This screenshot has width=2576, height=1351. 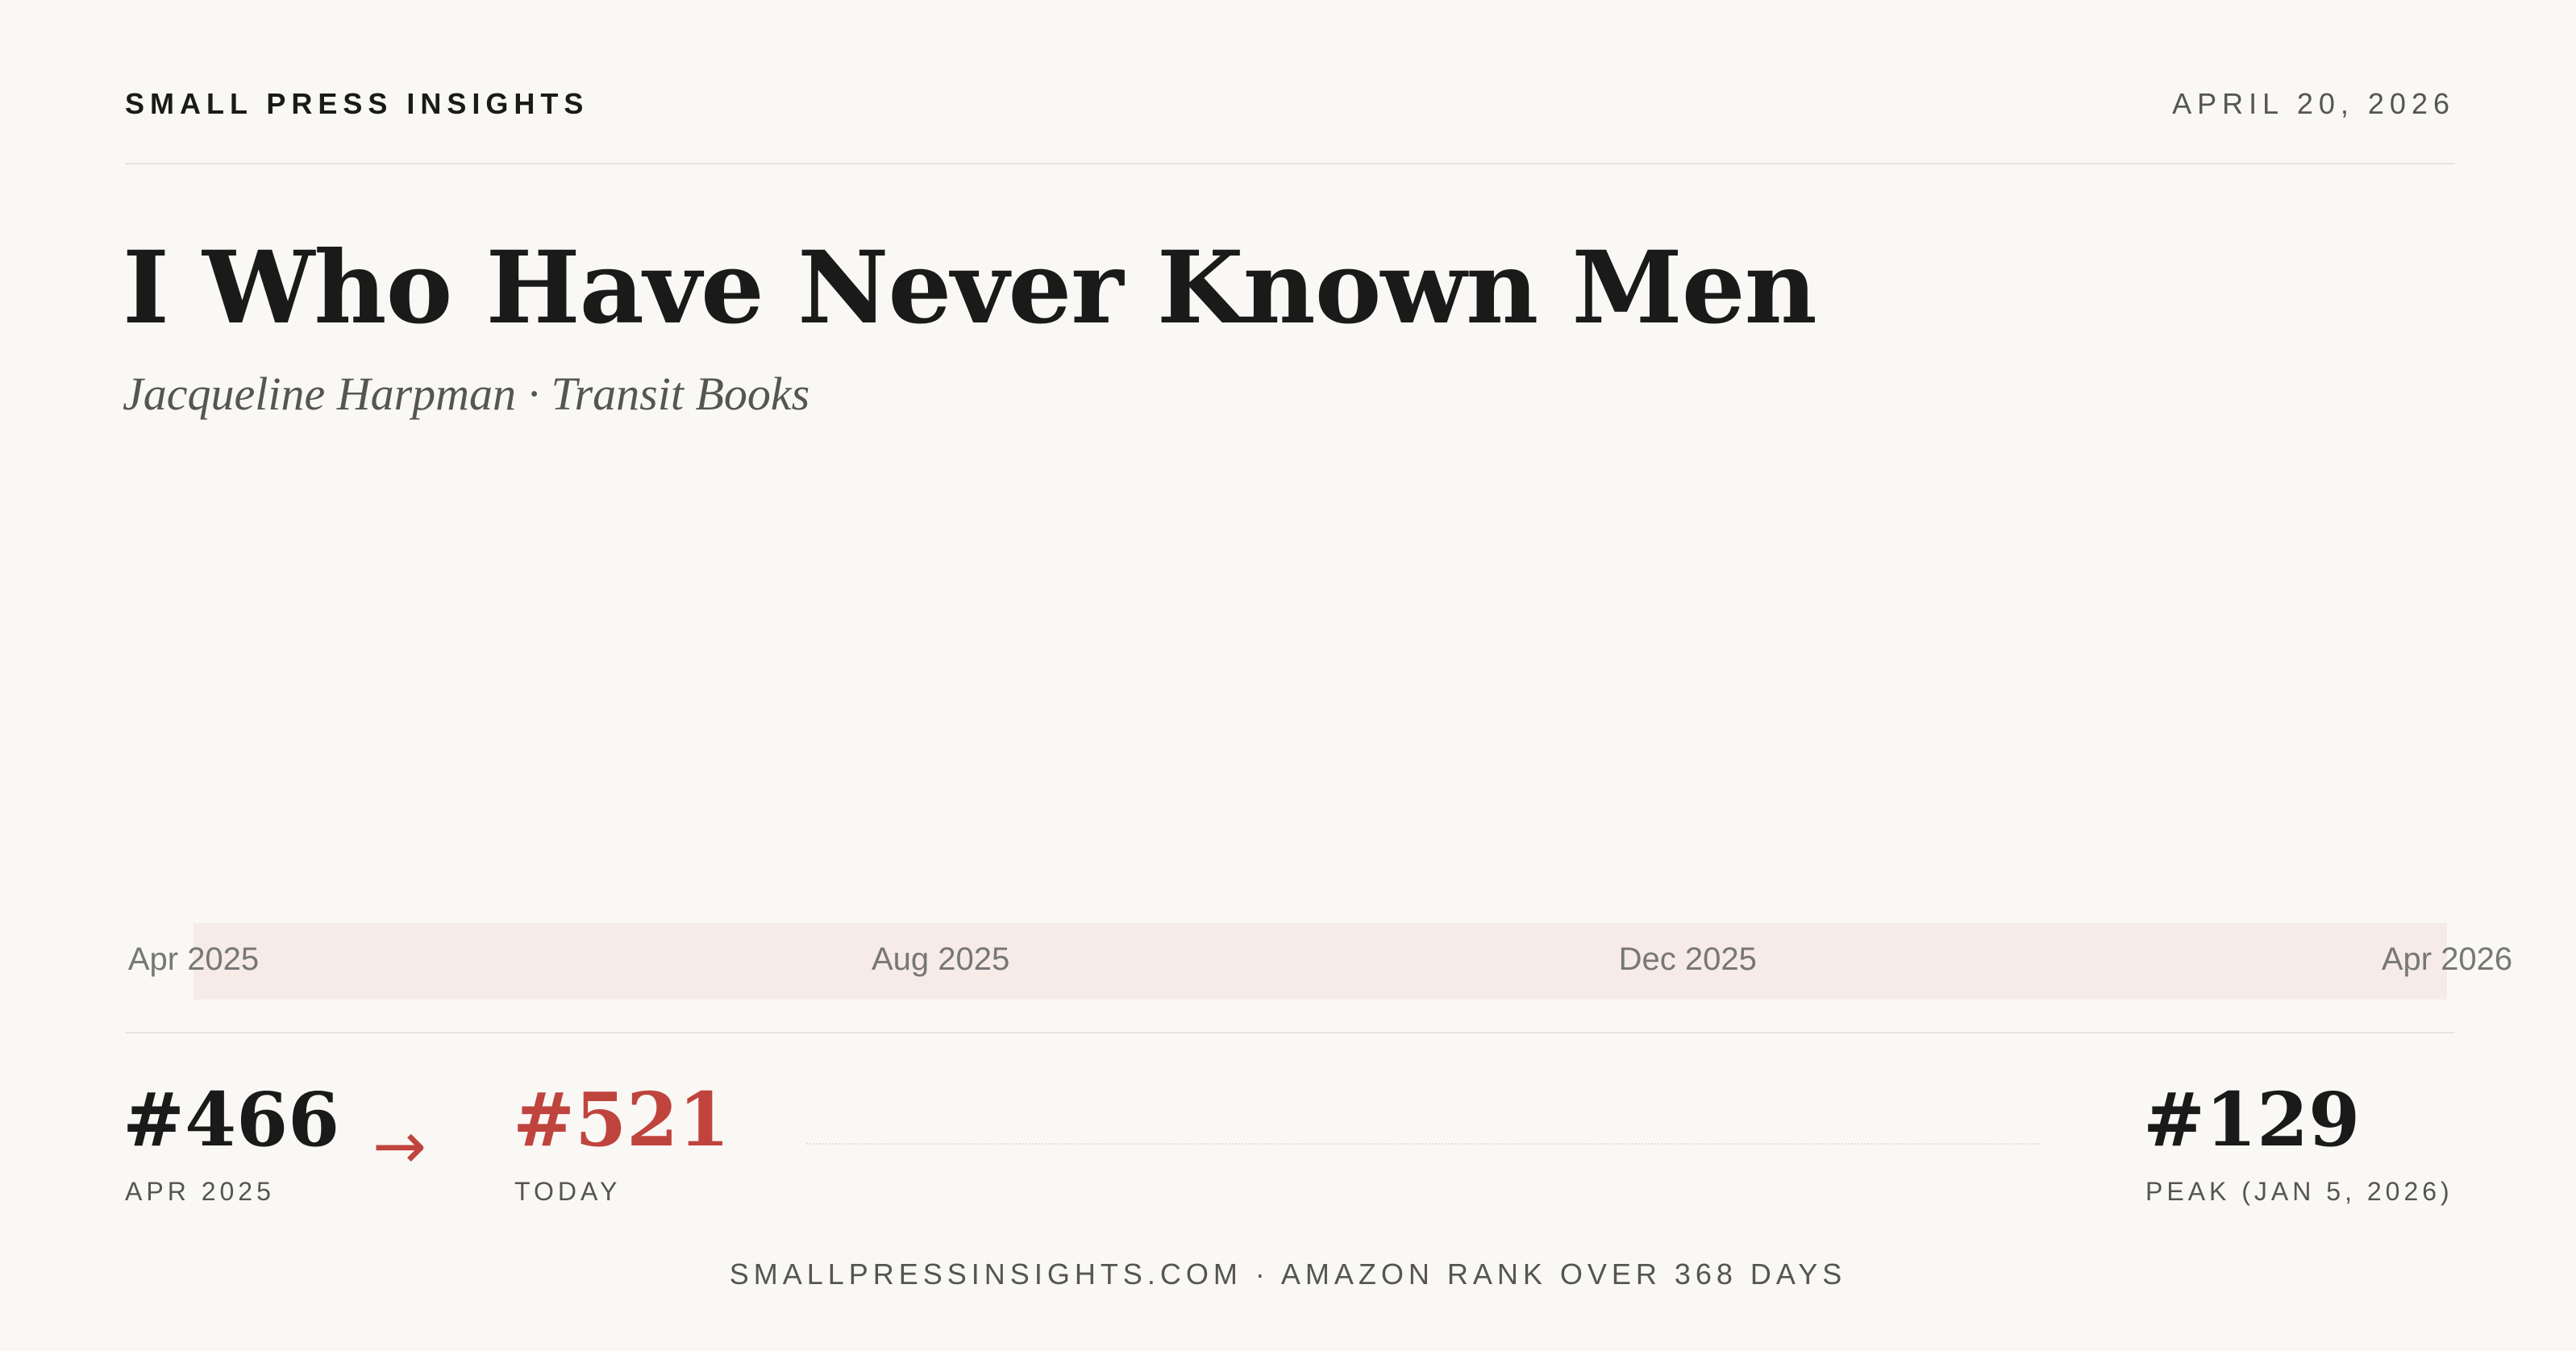 What do you see at coordinates (970, 288) in the screenshot?
I see `book-title: I Who Have Never Known Men` at bounding box center [970, 288].